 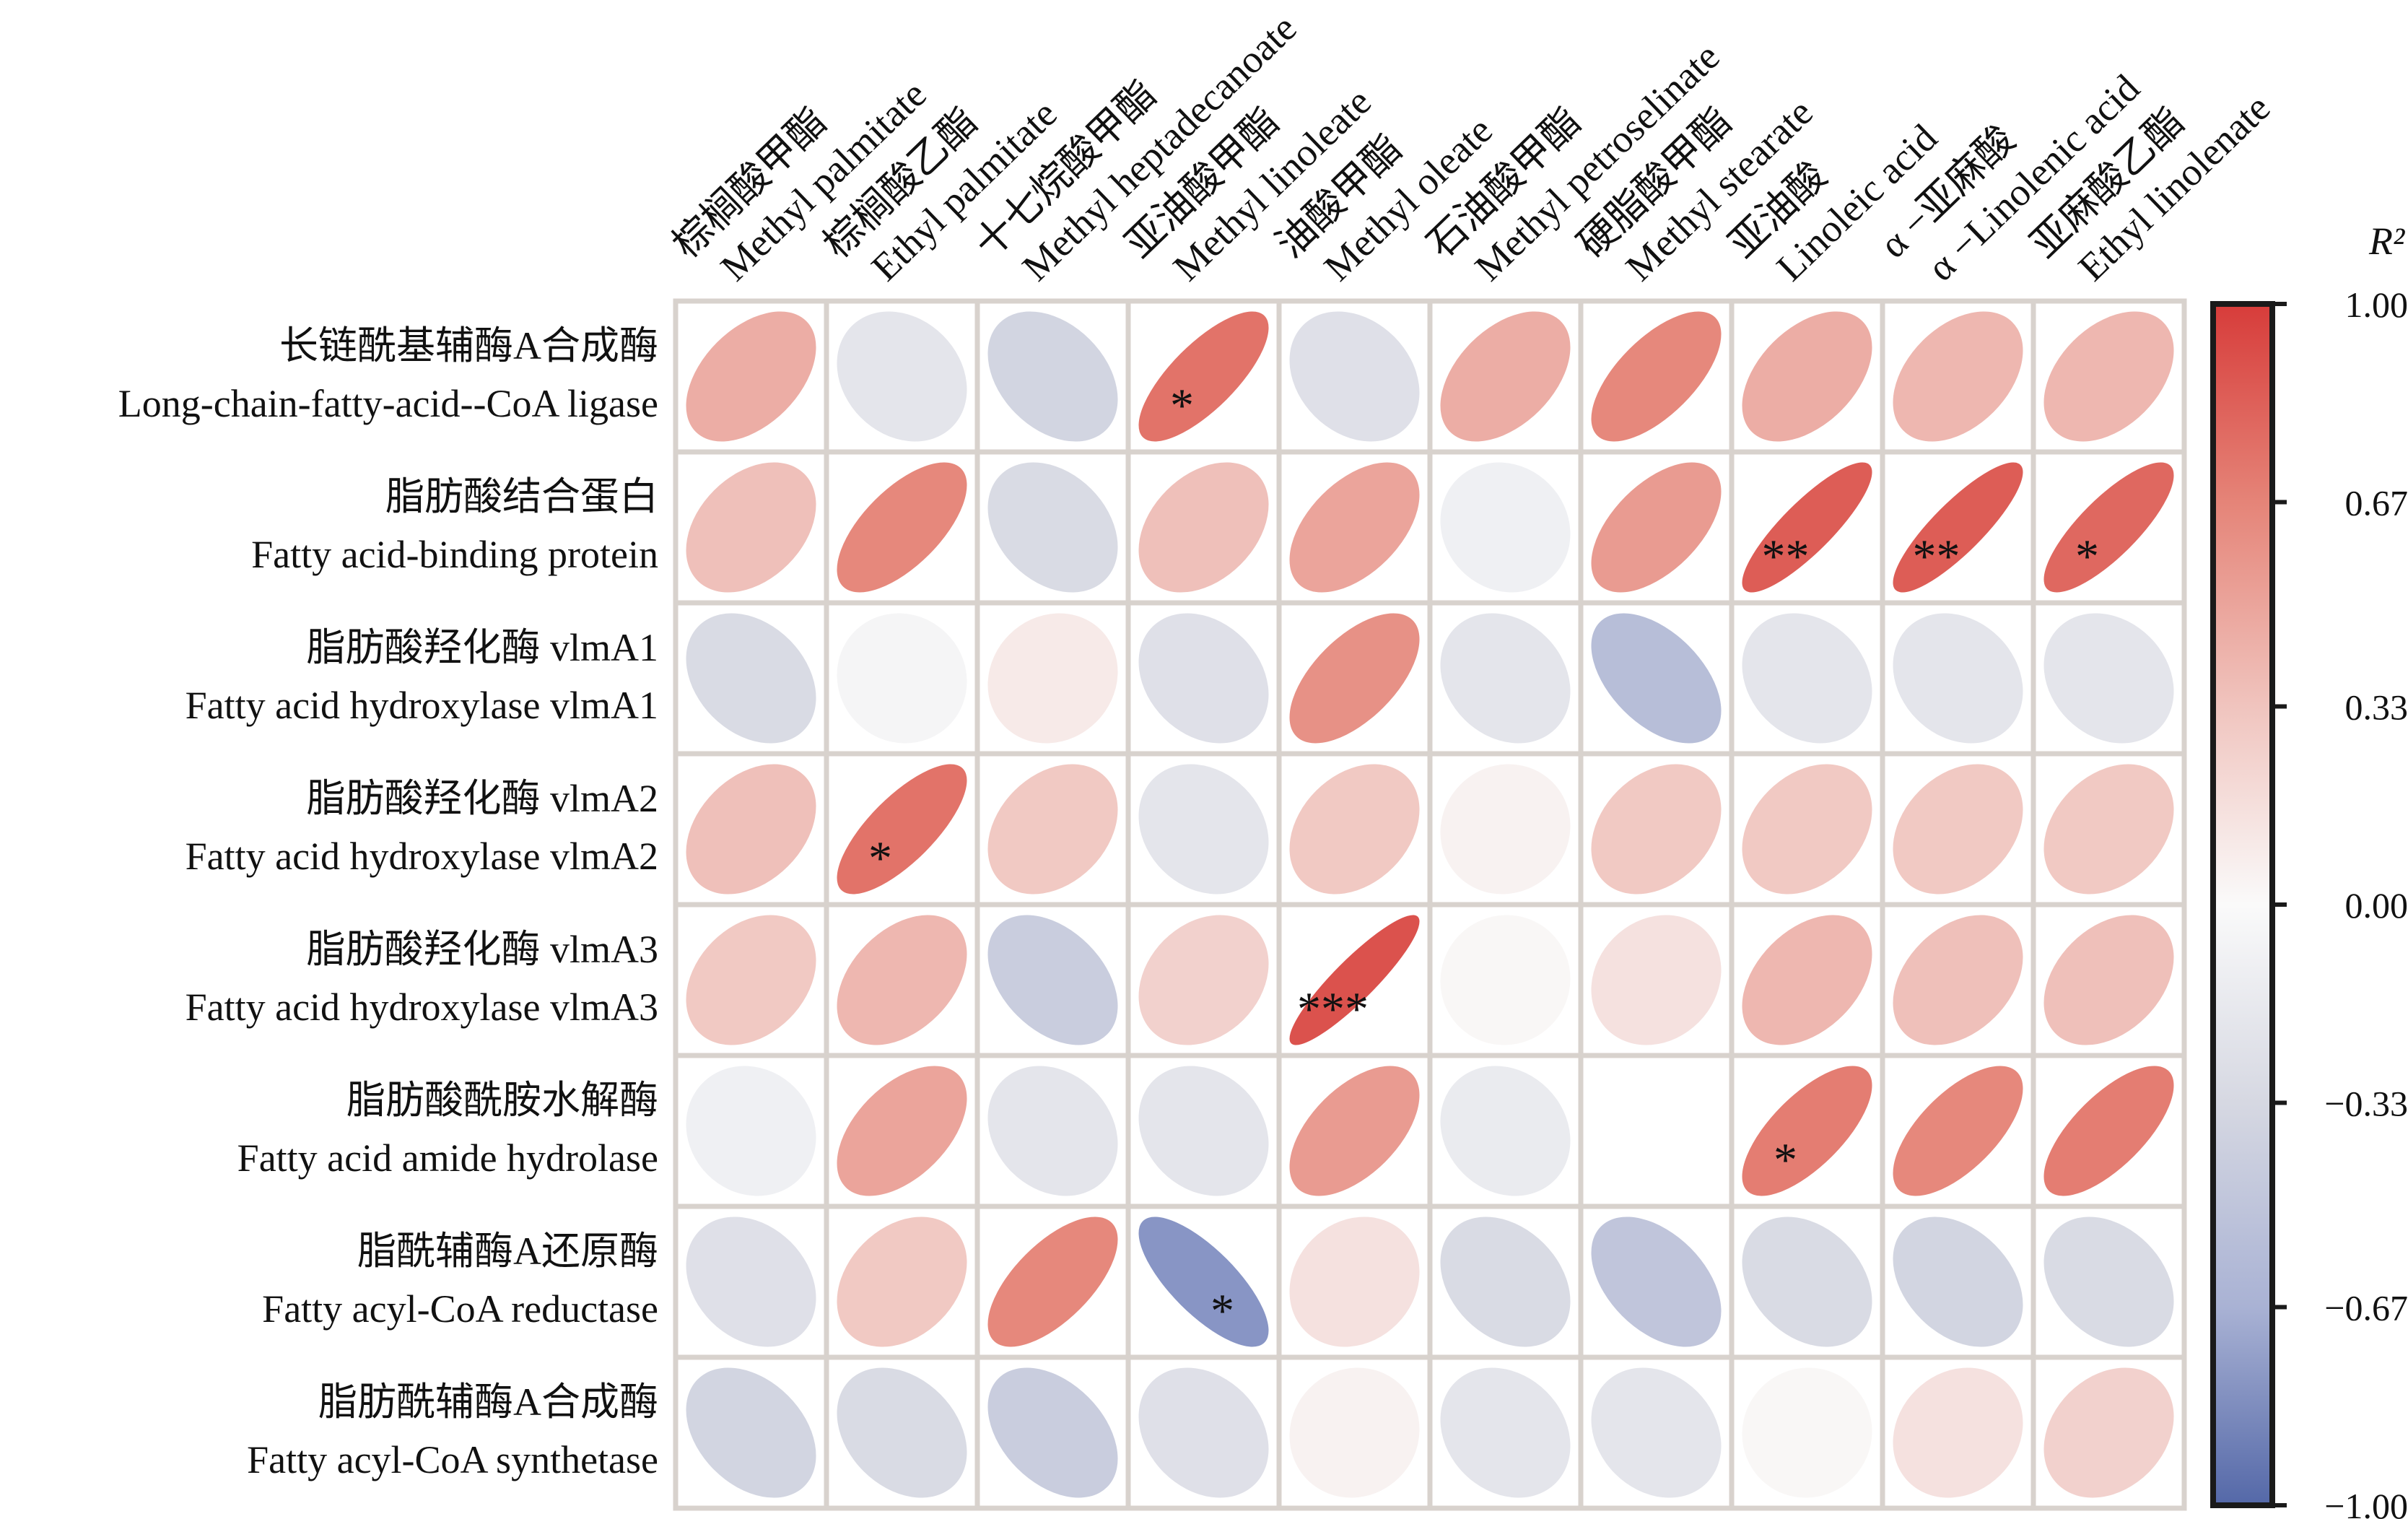 I want to click on row-label-en: Fatty acyl-CoA reductase, so click(x=460, y=1309).